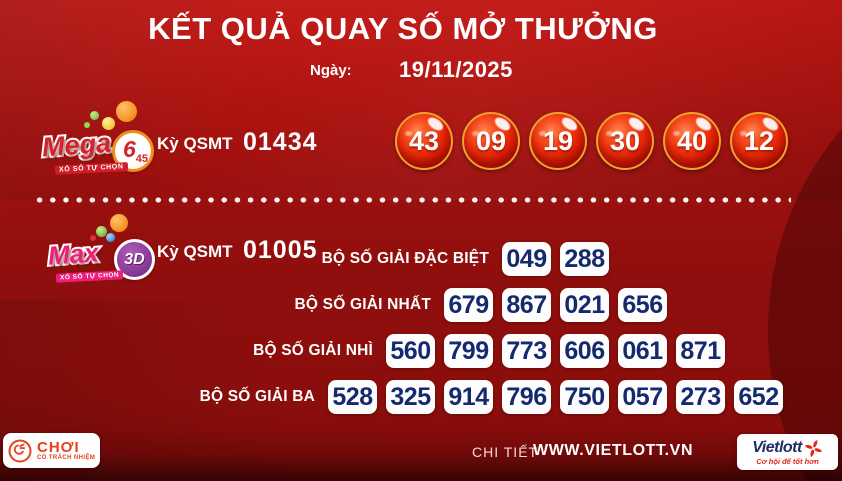 This screenshot has width=842, height=481. Describe the element at coordinates (195, 251) in the screenshot. I see `max3d-draw-label: Kỳ QSMT` at that location.